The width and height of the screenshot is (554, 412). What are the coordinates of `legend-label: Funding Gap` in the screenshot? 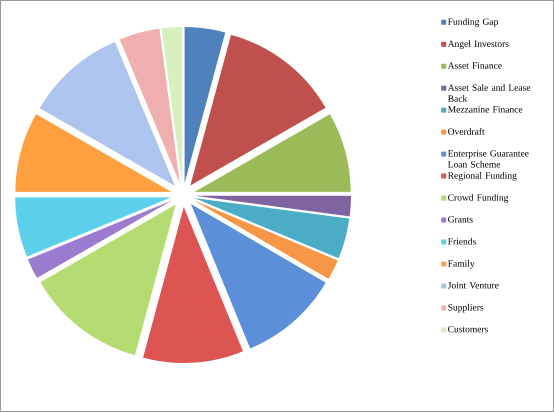 It's located at (473, 22).